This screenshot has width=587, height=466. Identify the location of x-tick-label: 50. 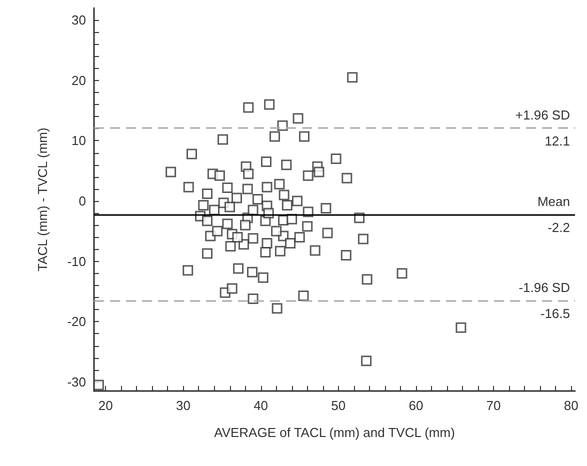
(338, 405).